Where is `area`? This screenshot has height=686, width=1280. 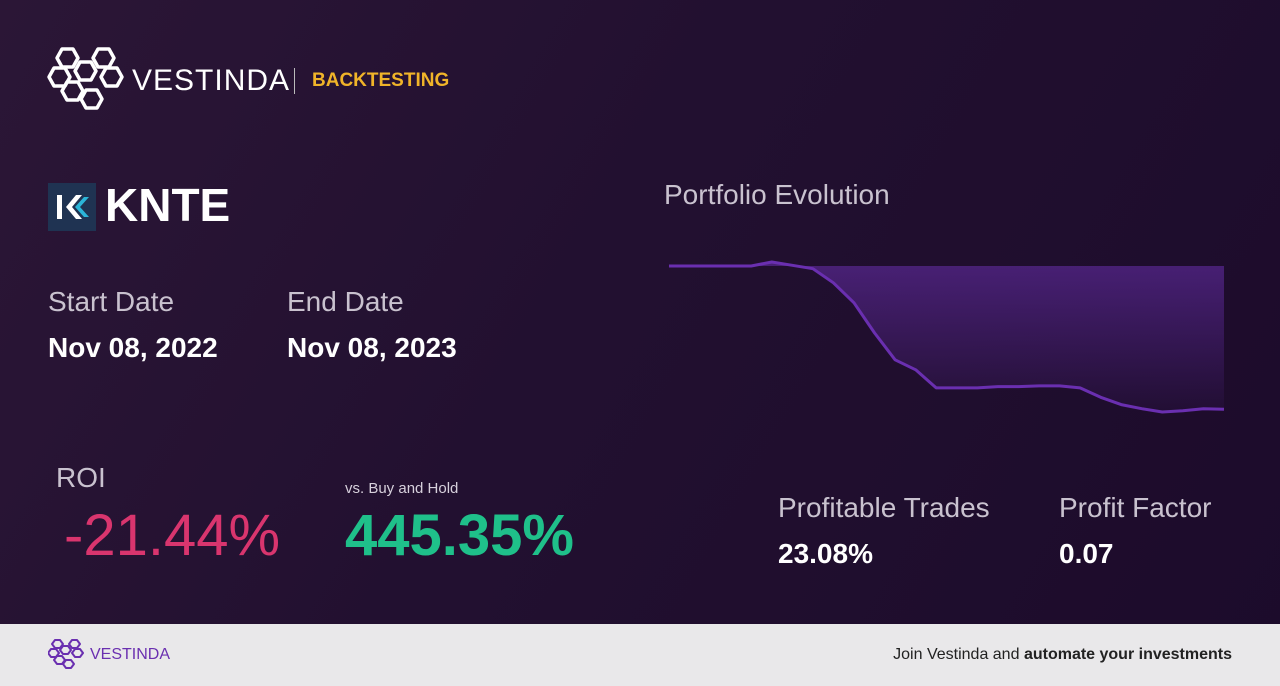
area is located at coordinates (946, 337).